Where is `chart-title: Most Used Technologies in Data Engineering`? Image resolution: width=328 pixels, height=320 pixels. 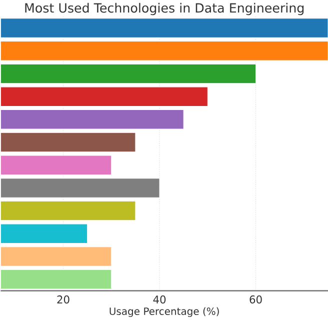
chart-title: Most Used Technologies in Data Engineering is located at coordinates (164, 9).